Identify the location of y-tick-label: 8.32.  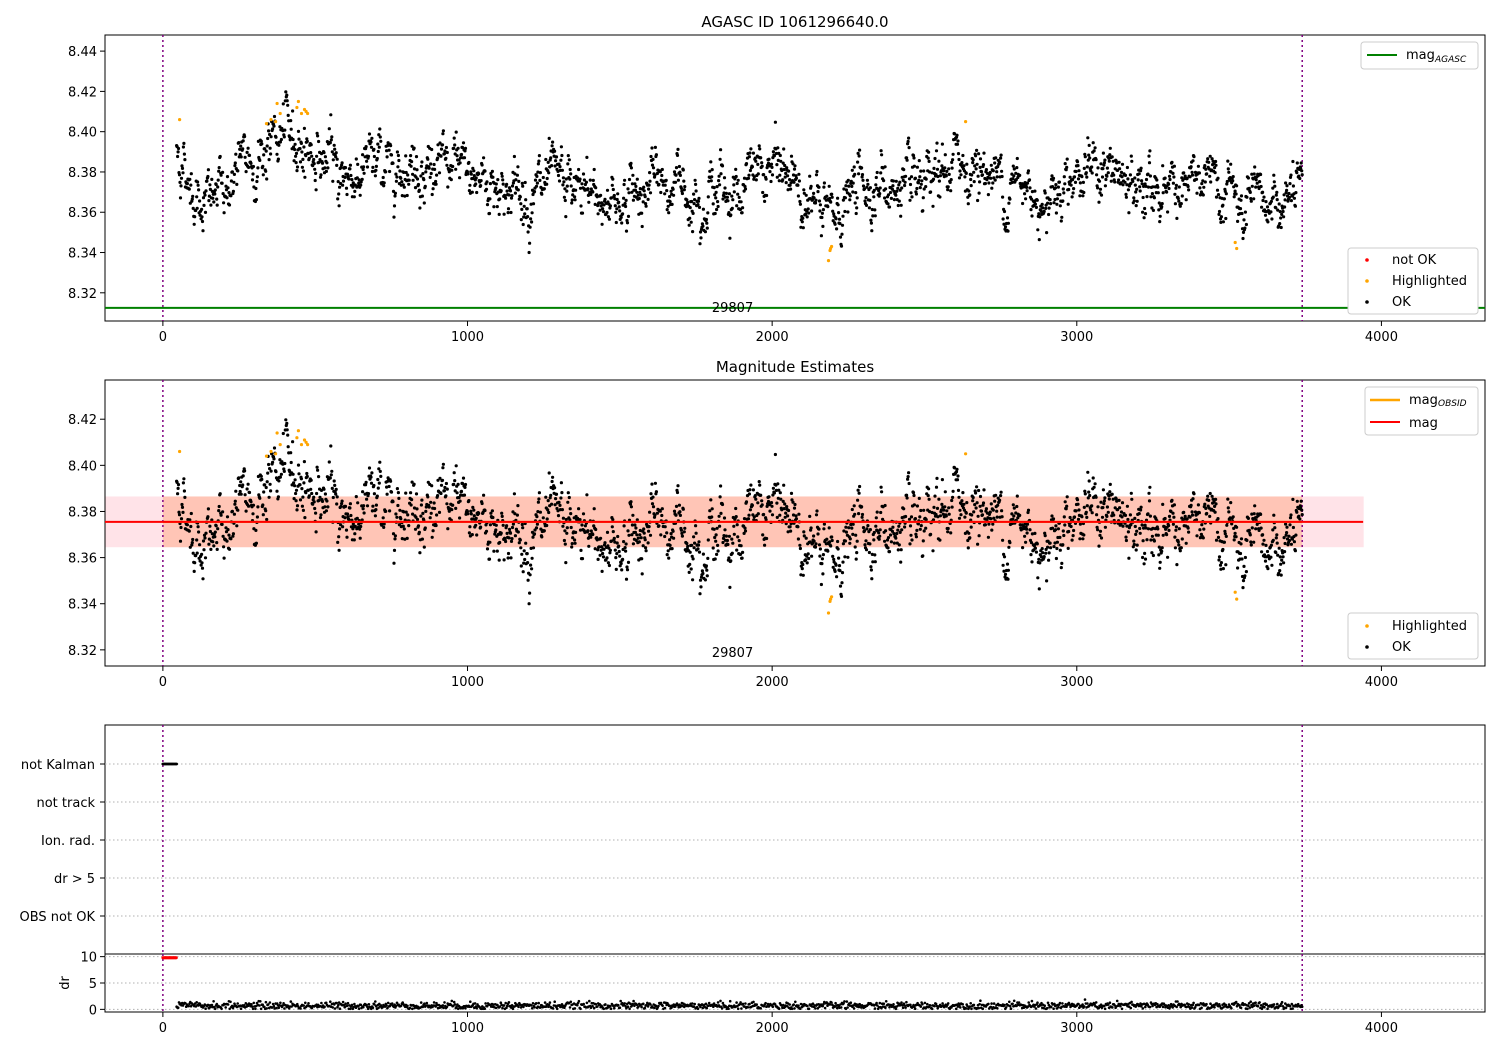
(82, 651).